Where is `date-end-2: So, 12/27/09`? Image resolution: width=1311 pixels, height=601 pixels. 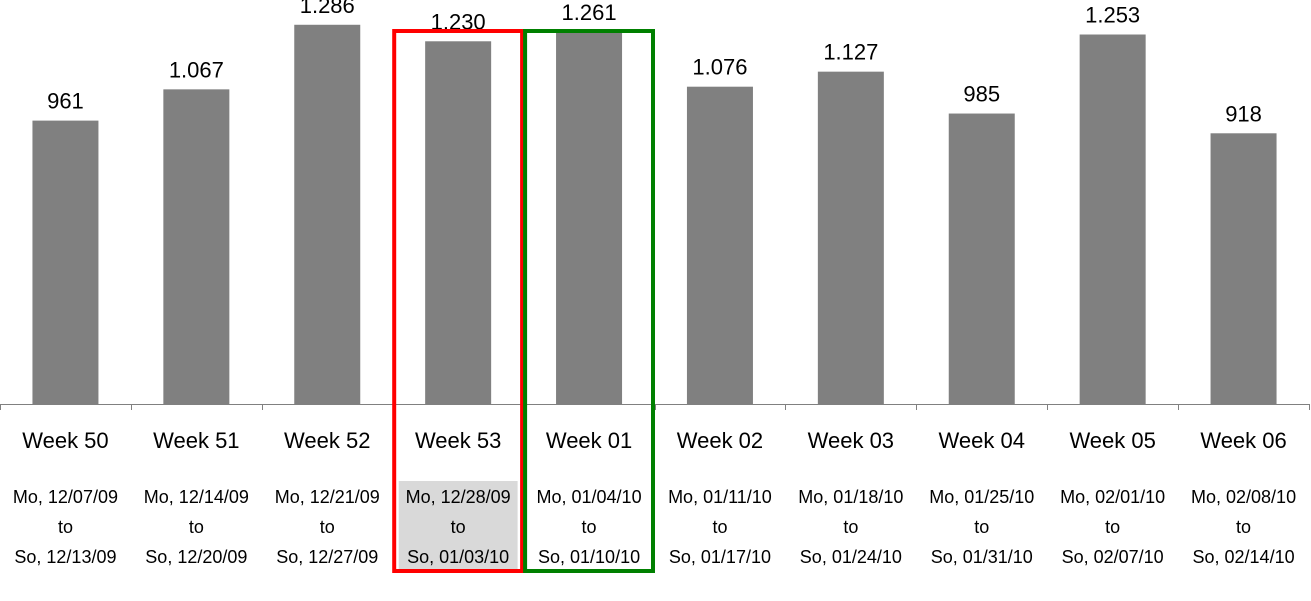
date-end-2: So, 12/27/09 is located at coordinates (327, 557).